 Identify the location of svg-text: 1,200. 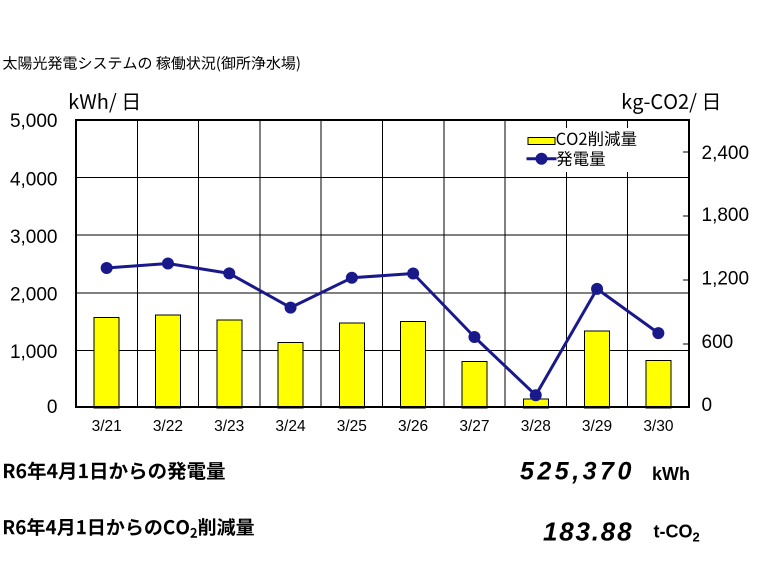
(726, 279).